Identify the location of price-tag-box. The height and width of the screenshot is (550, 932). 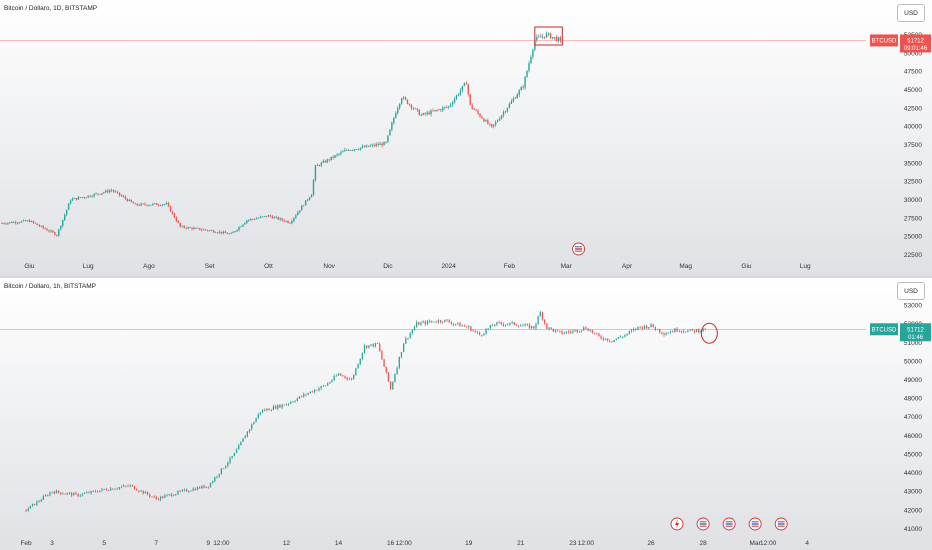
(915, 43).